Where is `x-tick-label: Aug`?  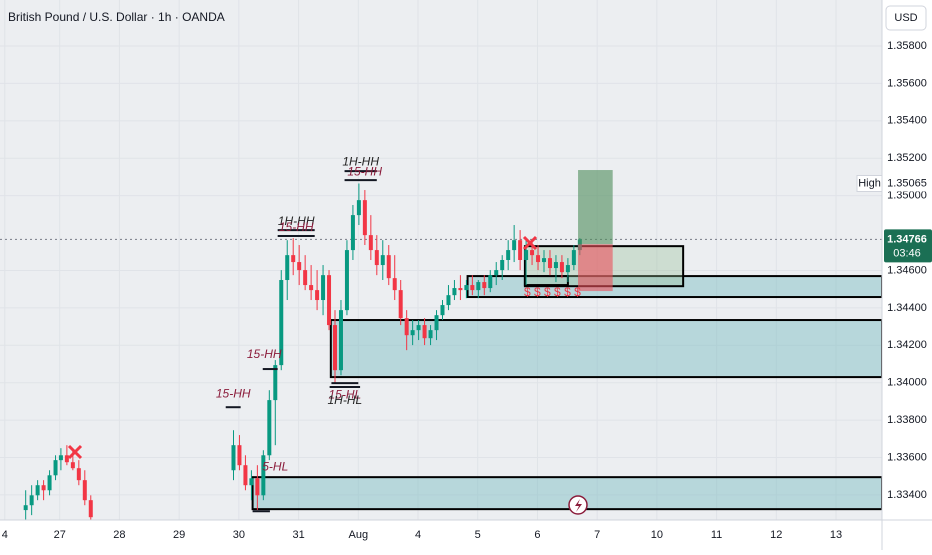 x-tick-label: Aug is located at coordinates (359, 535).